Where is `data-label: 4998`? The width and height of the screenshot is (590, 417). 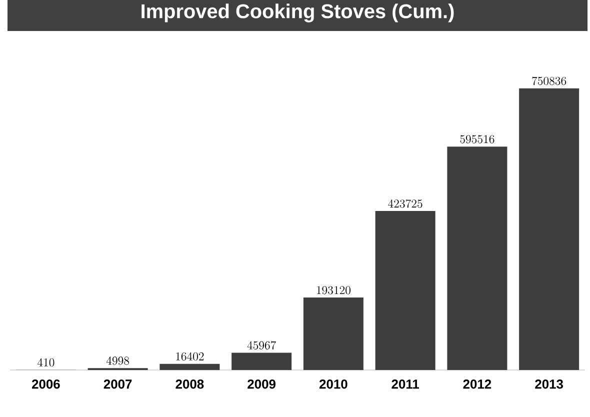 data-label: 4998 is located at coordinates (118, 360).